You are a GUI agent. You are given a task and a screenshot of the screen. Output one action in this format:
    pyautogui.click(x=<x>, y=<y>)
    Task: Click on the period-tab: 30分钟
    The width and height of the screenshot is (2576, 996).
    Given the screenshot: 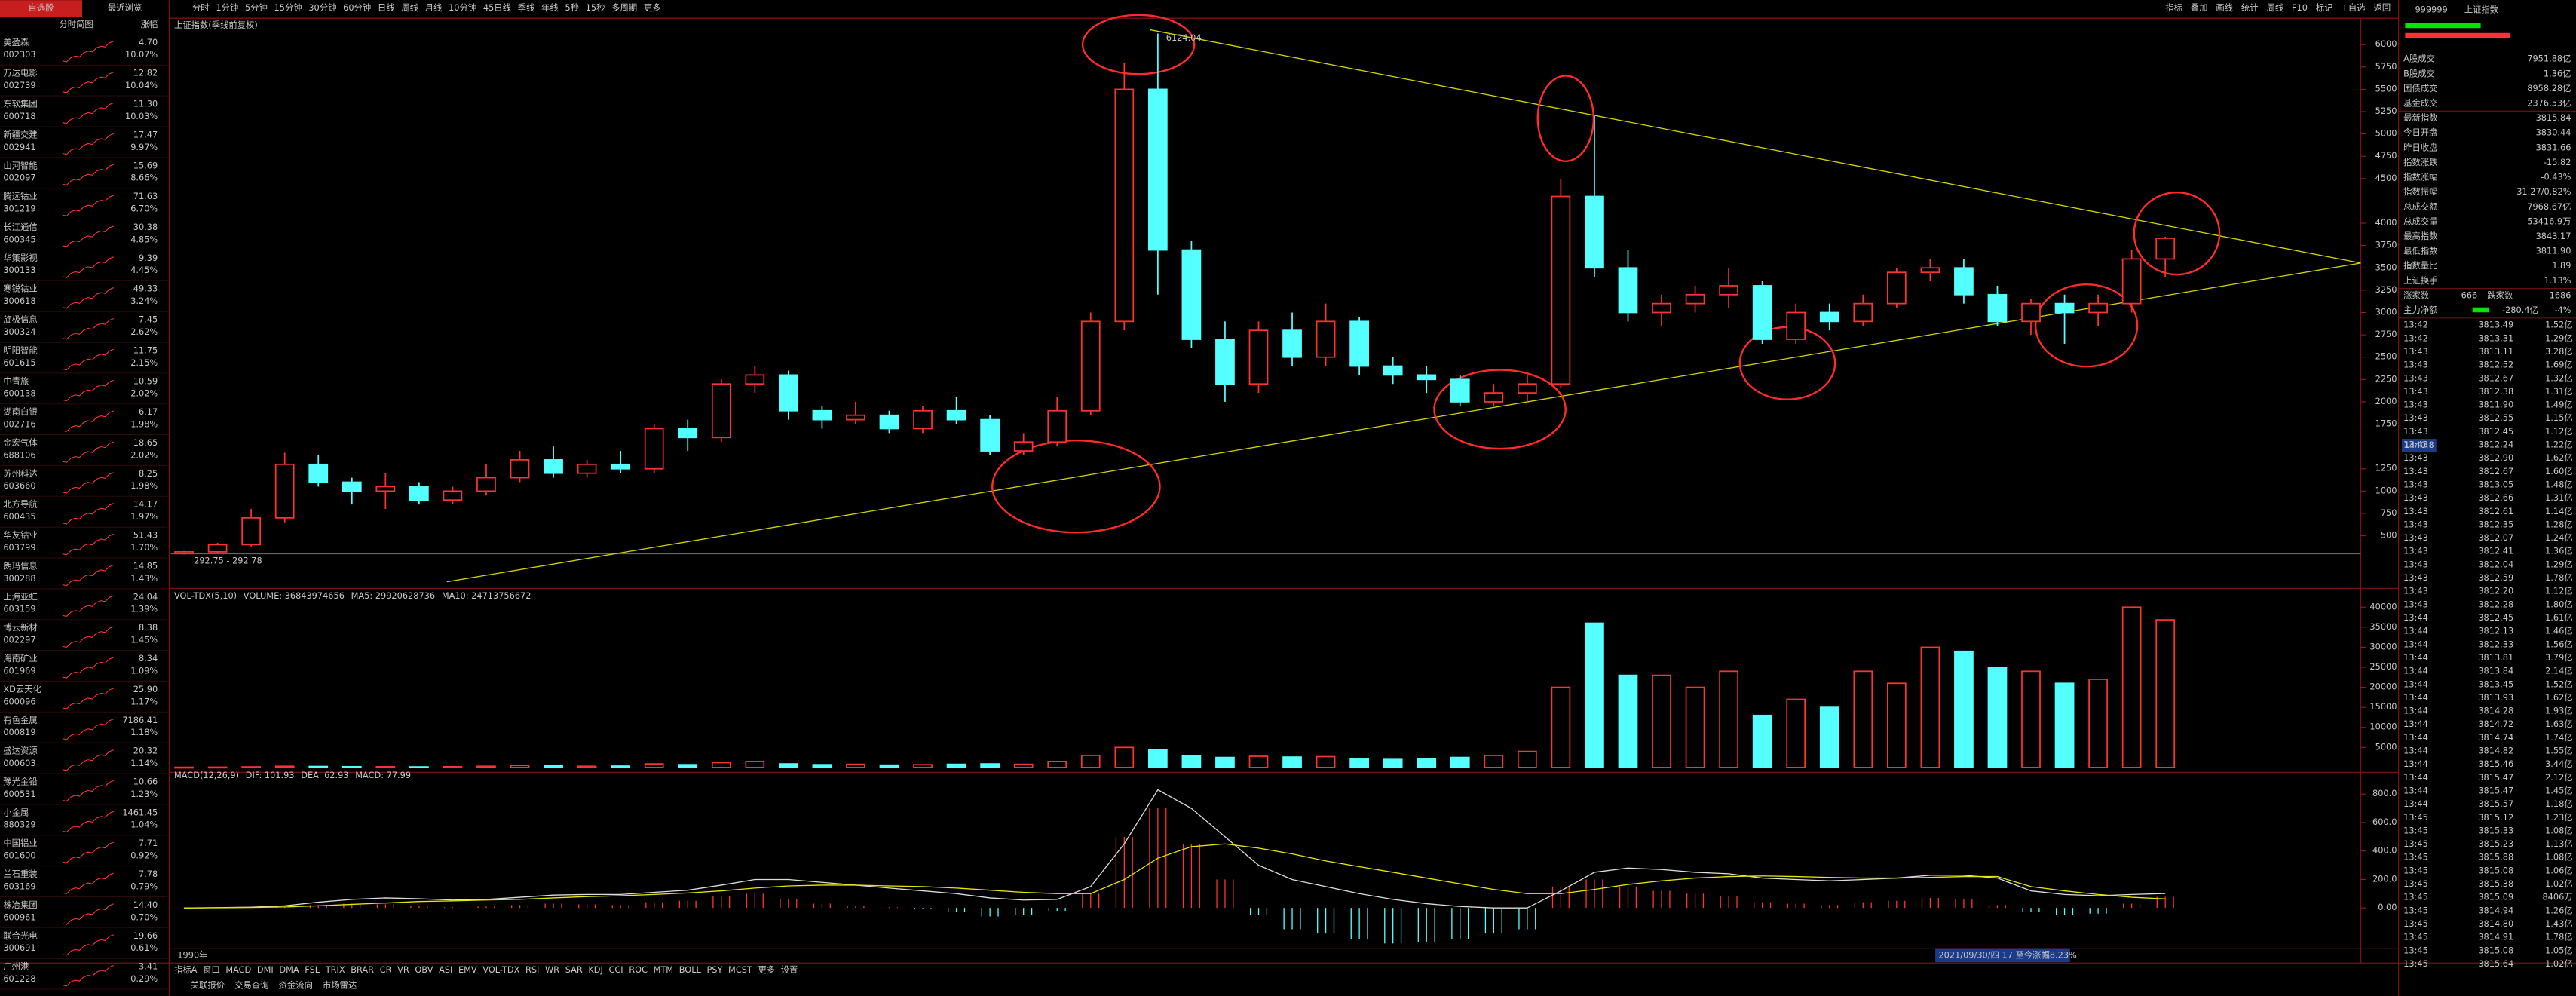 What is the action you would take?
    pyautogui.click(x=322, y=7)
    